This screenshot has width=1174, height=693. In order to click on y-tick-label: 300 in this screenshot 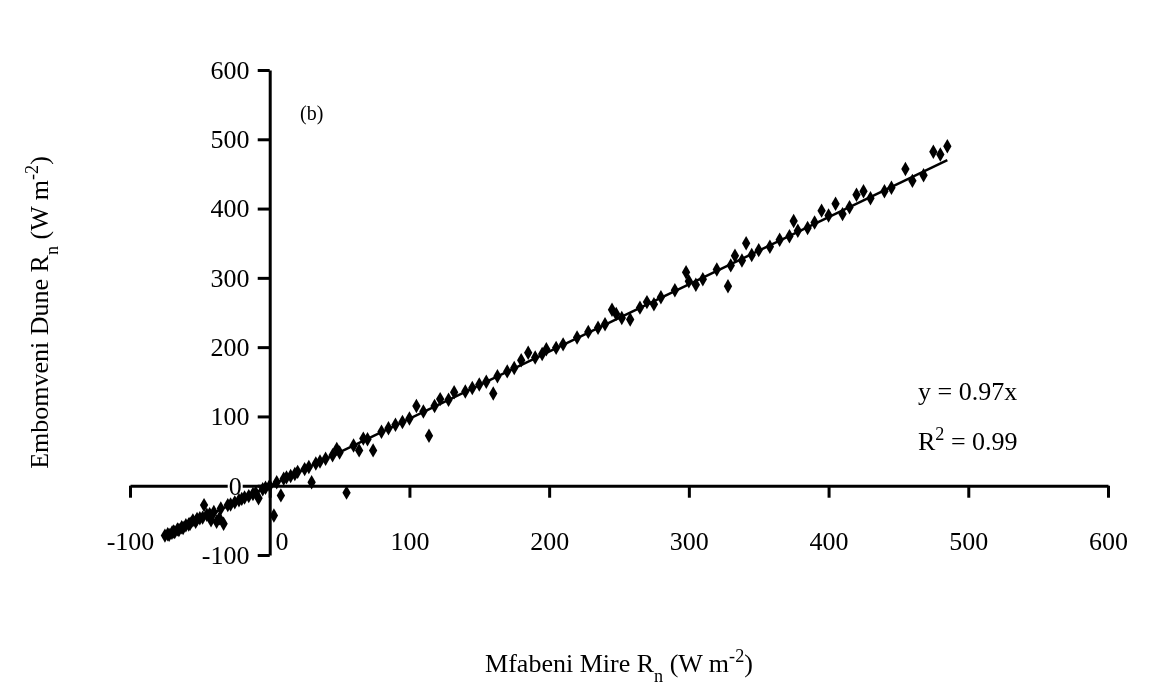, I will do `click(230, 278)`.